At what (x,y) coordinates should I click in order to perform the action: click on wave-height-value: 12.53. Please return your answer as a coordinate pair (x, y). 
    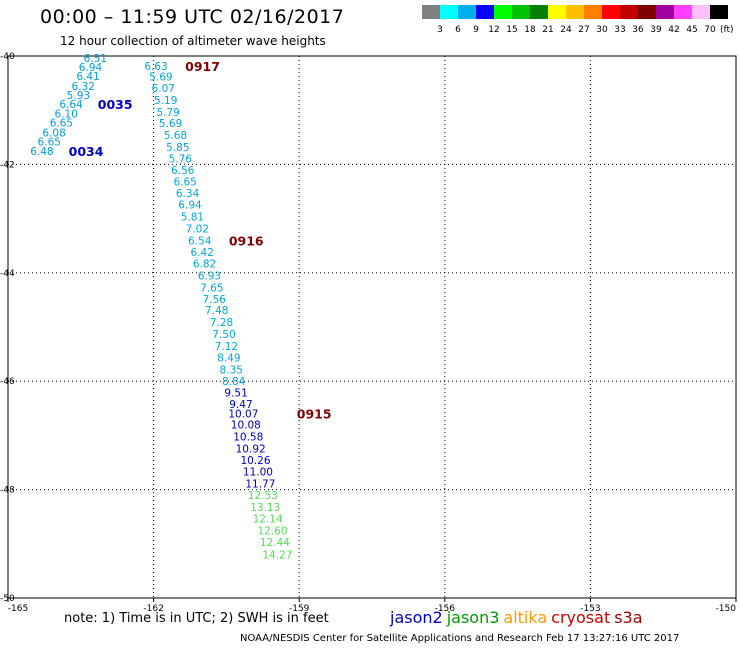
    Looking at the image, I should click on (263, 496).